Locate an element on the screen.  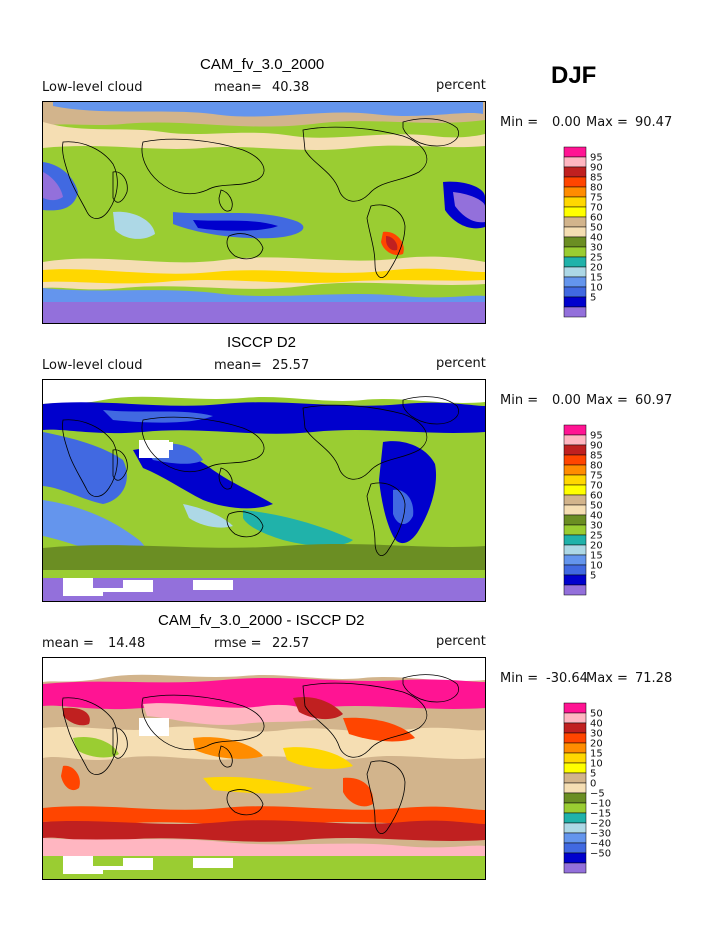
panel1-min-value: 0.00 is located at coordinates (566, 122).